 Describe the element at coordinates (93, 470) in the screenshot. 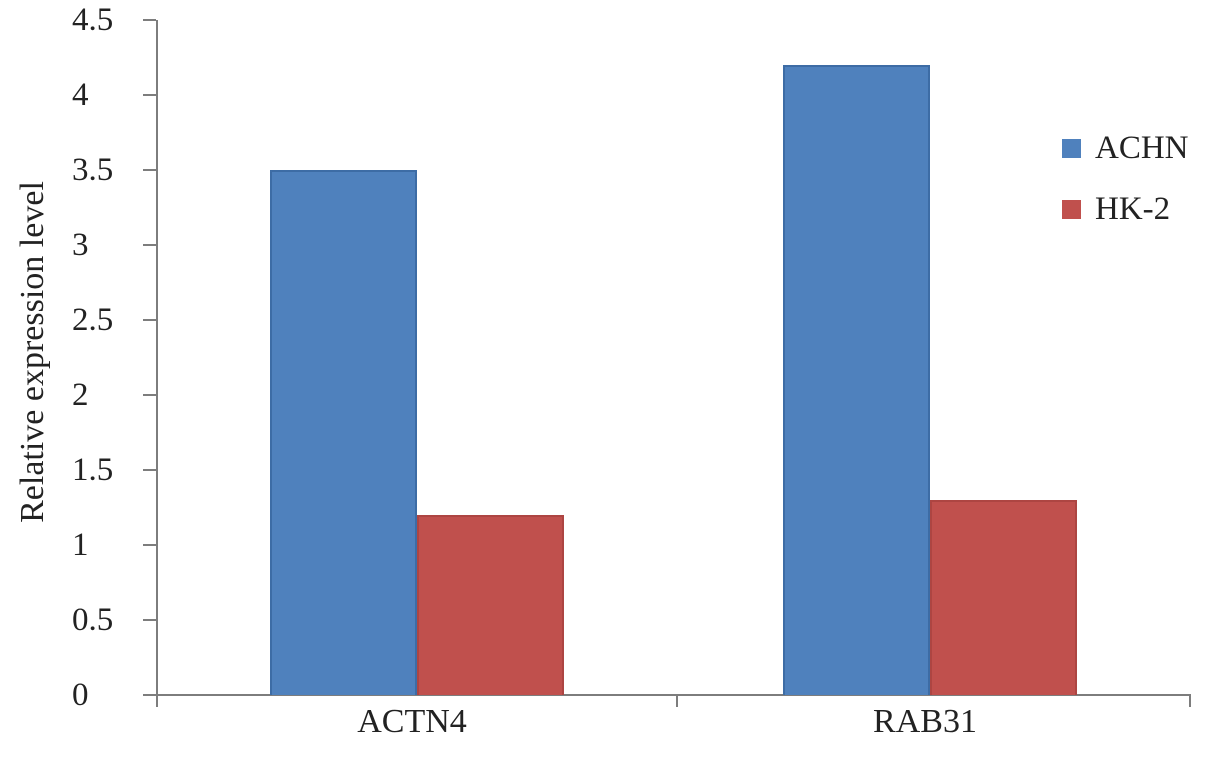

I see `y-tick-label: 1.5` at that location.